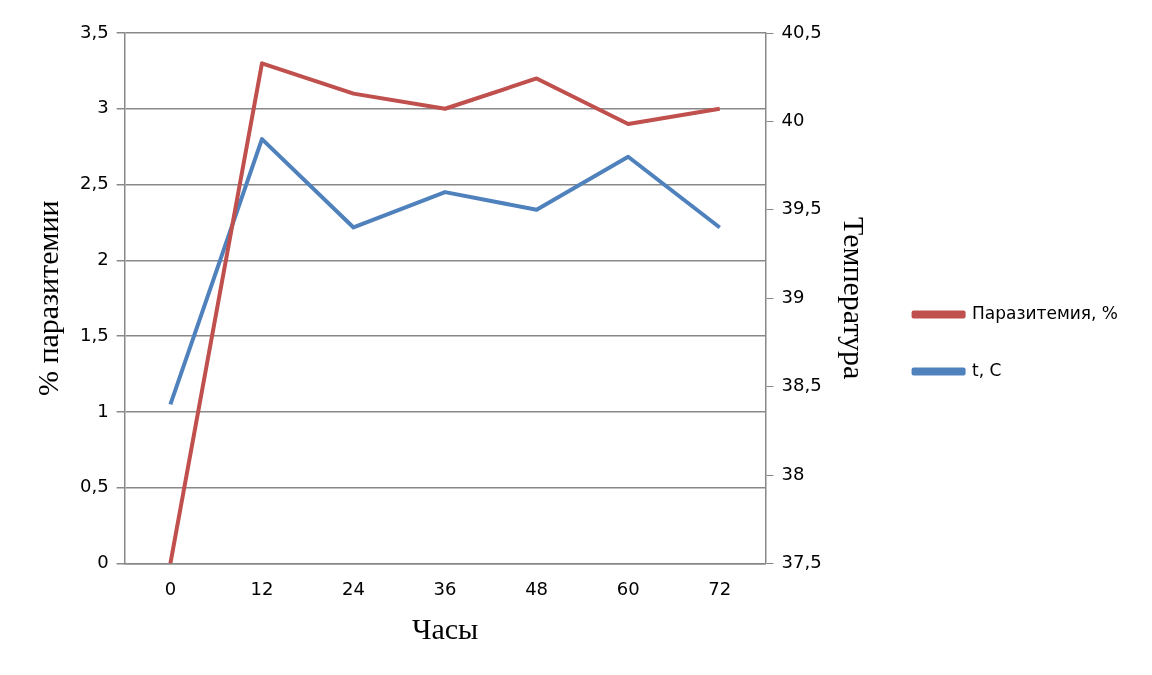  I want to click on x-axis-title: Часы, so click(445, 628).